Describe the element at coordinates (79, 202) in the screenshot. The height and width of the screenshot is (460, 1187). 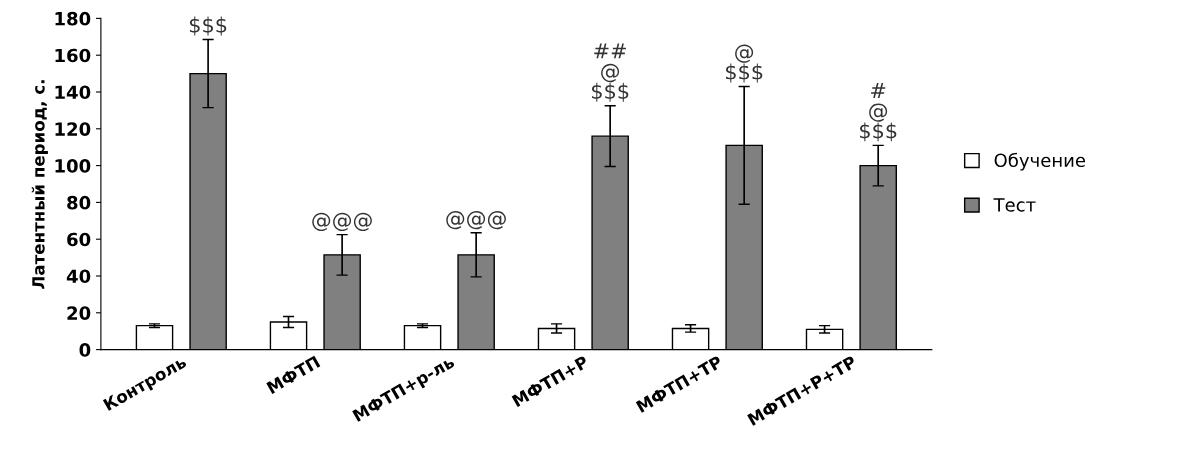
I see `y-tick-label: 80` at that location.